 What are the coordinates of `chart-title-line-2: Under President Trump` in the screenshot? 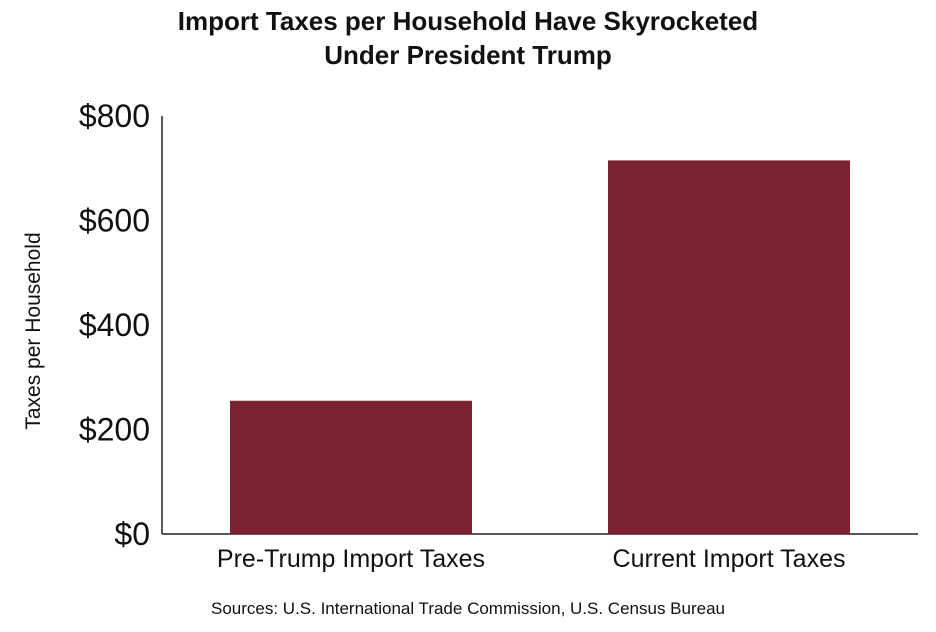 It's located at (468, 55).